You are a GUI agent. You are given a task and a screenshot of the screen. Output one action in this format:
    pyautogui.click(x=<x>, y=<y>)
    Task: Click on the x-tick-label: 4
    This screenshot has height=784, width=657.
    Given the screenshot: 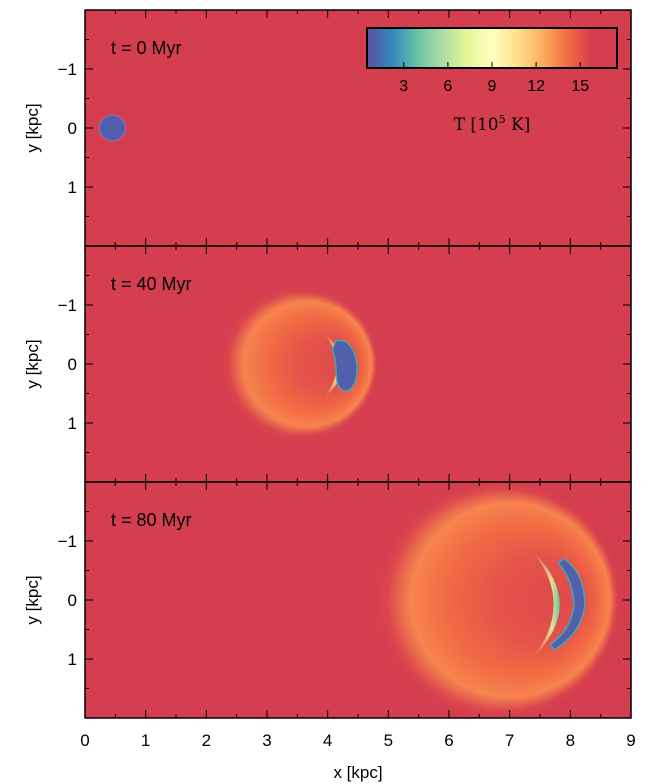 What is the action you would take?
    pyautogui.click(x=327, y=740)
    